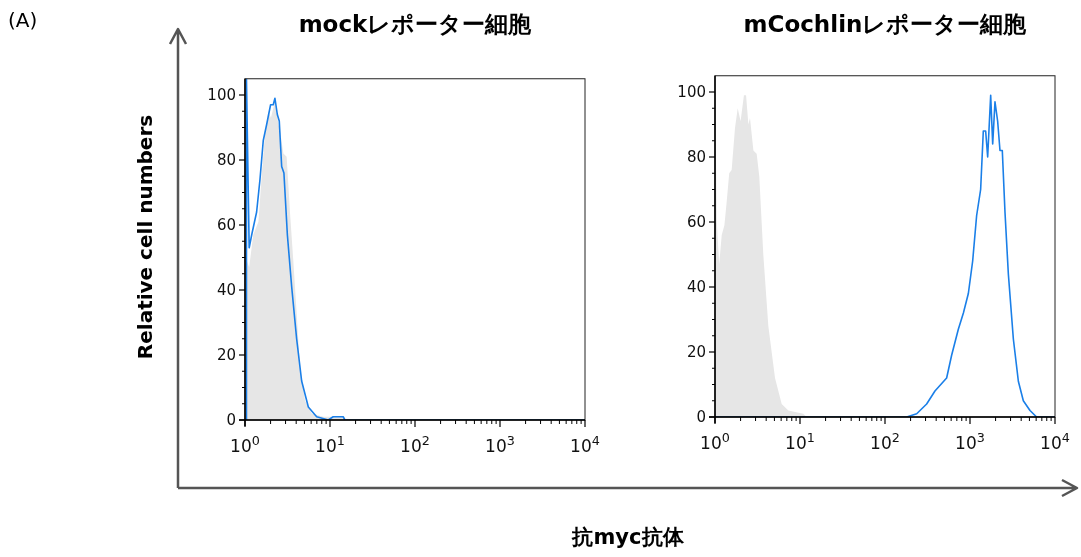 The image size is (1081, 557). What do you see at coordinates (628, 537) in the screenshot?
I see `x-axis-title: 抗myc抗体` at bounding box center [628, 537].